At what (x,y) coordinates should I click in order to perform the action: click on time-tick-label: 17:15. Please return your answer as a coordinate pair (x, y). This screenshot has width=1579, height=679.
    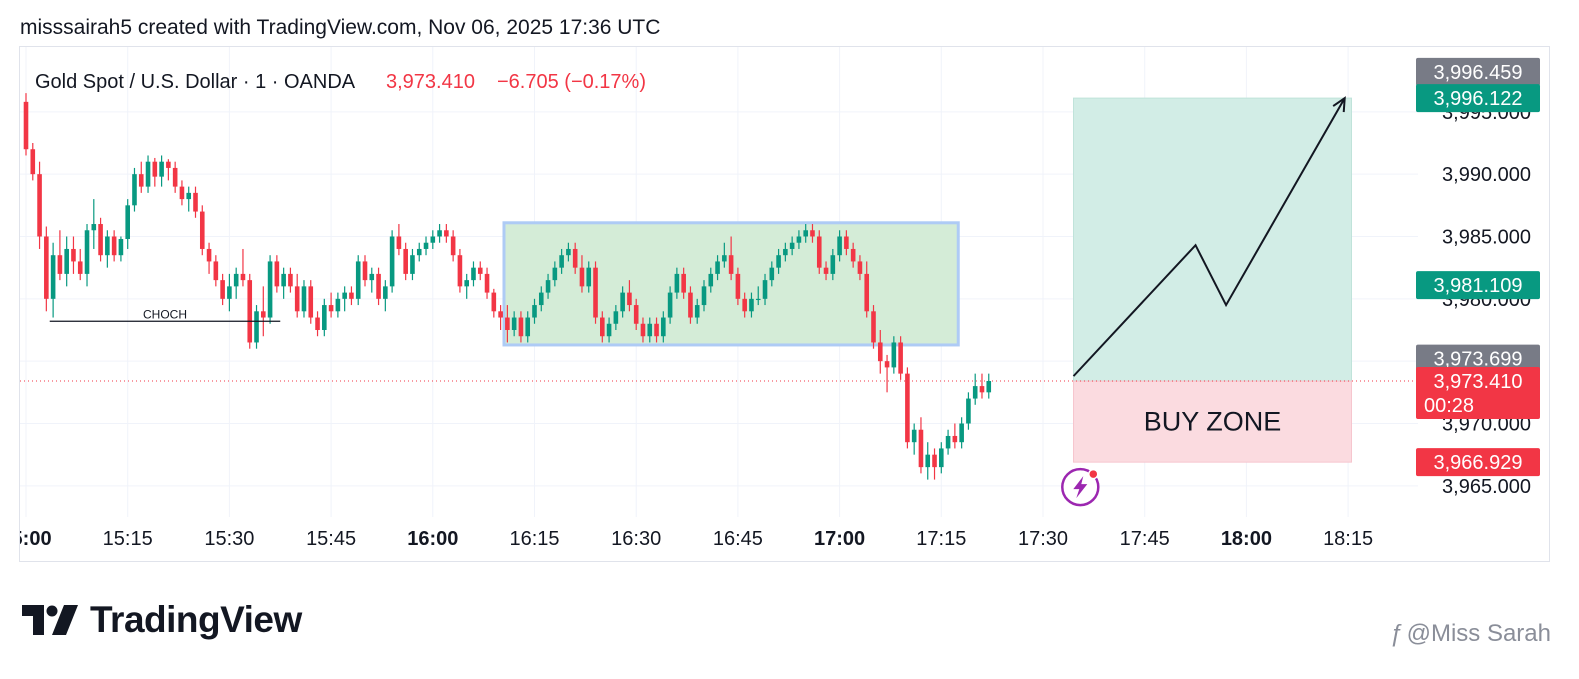
    Looking at the image, I should click on (941, 539).